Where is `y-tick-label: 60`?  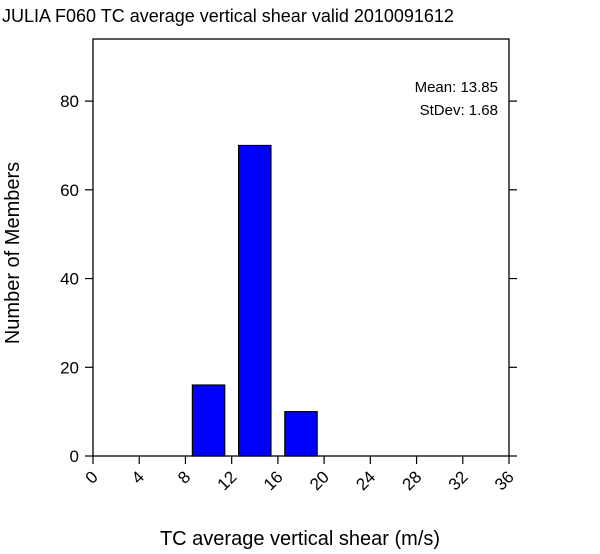
y-tick-label: 60 is located at coordinates (69, 190).